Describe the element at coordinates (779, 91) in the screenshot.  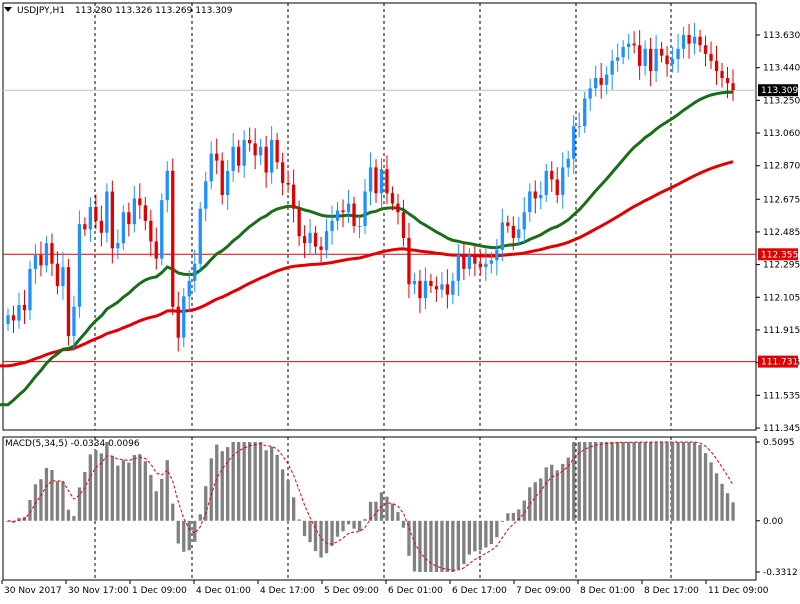
I see `current-price-label: 113.309` at that location.